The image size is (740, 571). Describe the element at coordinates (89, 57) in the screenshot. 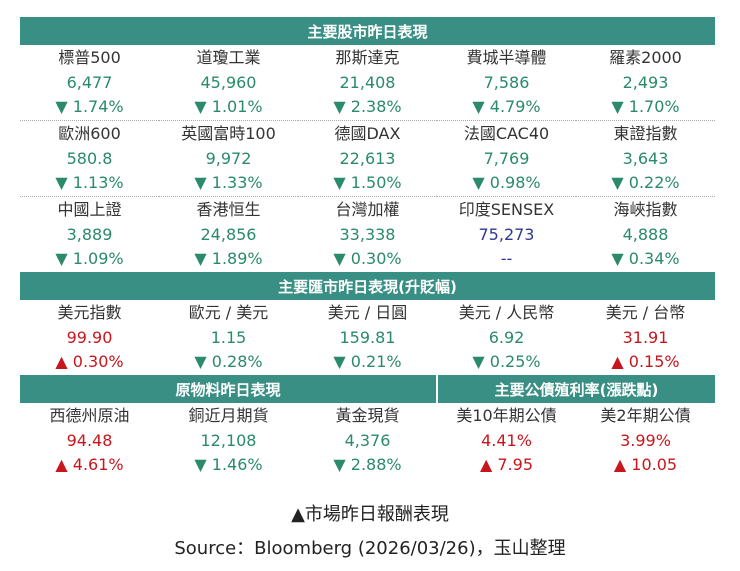

I see `item-name: 標普500` at that location.